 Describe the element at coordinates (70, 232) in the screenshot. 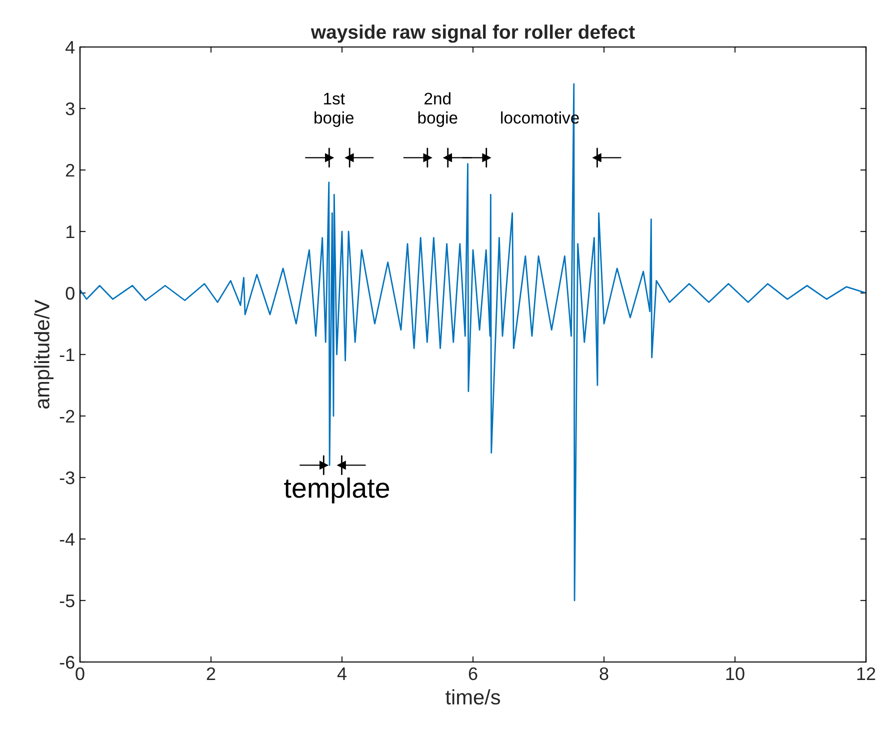

I see `y-tick-label: 1` at that location.